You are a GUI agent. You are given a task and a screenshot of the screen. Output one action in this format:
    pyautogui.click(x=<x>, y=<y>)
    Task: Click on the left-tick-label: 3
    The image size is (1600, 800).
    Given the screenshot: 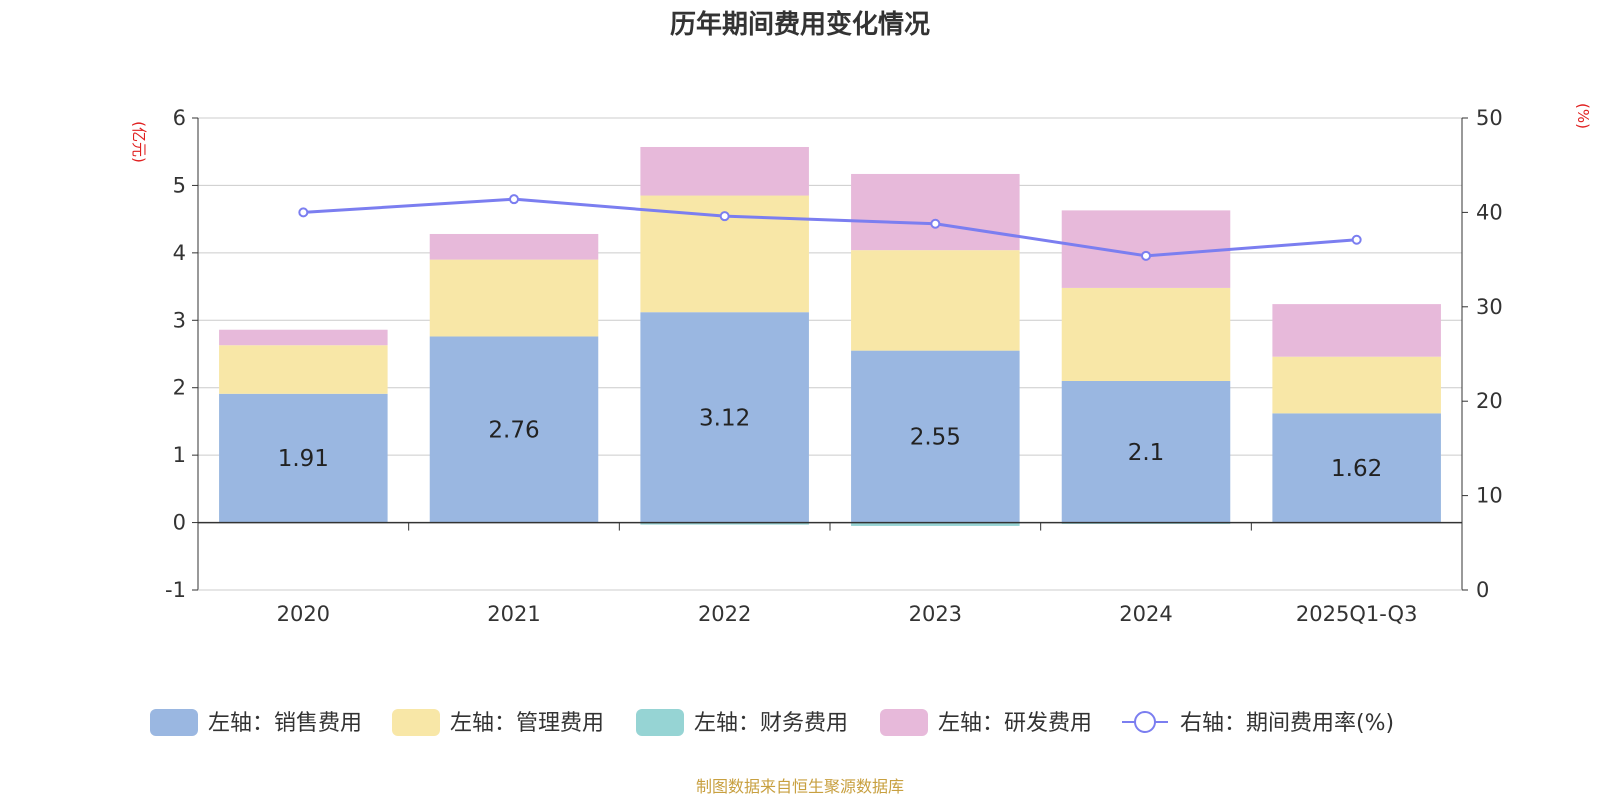 What is the action you would take?
    pyautogui.click(x=179, y=320)
    